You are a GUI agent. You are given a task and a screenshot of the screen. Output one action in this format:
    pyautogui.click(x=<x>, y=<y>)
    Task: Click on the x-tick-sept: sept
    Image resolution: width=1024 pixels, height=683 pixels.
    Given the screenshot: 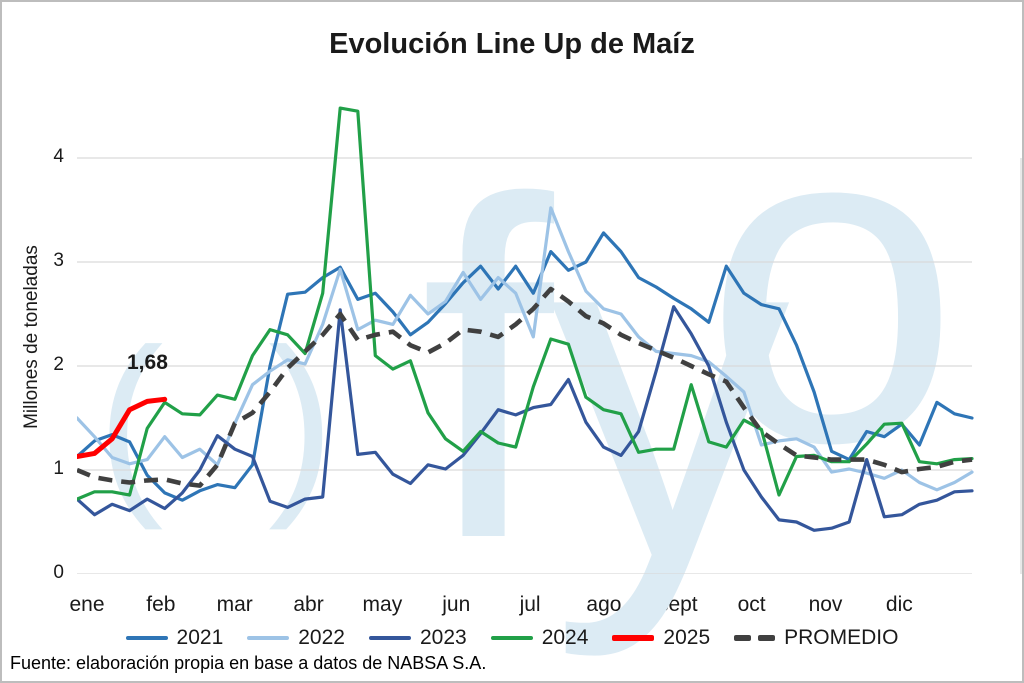 What is the action you would take?
    pyautogui.click(x=677, y=604)
    